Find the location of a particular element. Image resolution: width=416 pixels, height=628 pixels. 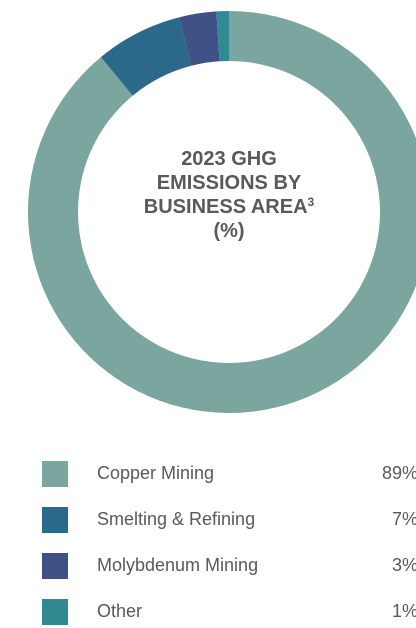

legend-label: Smelting & Refining is located at coordinates (176, 519).